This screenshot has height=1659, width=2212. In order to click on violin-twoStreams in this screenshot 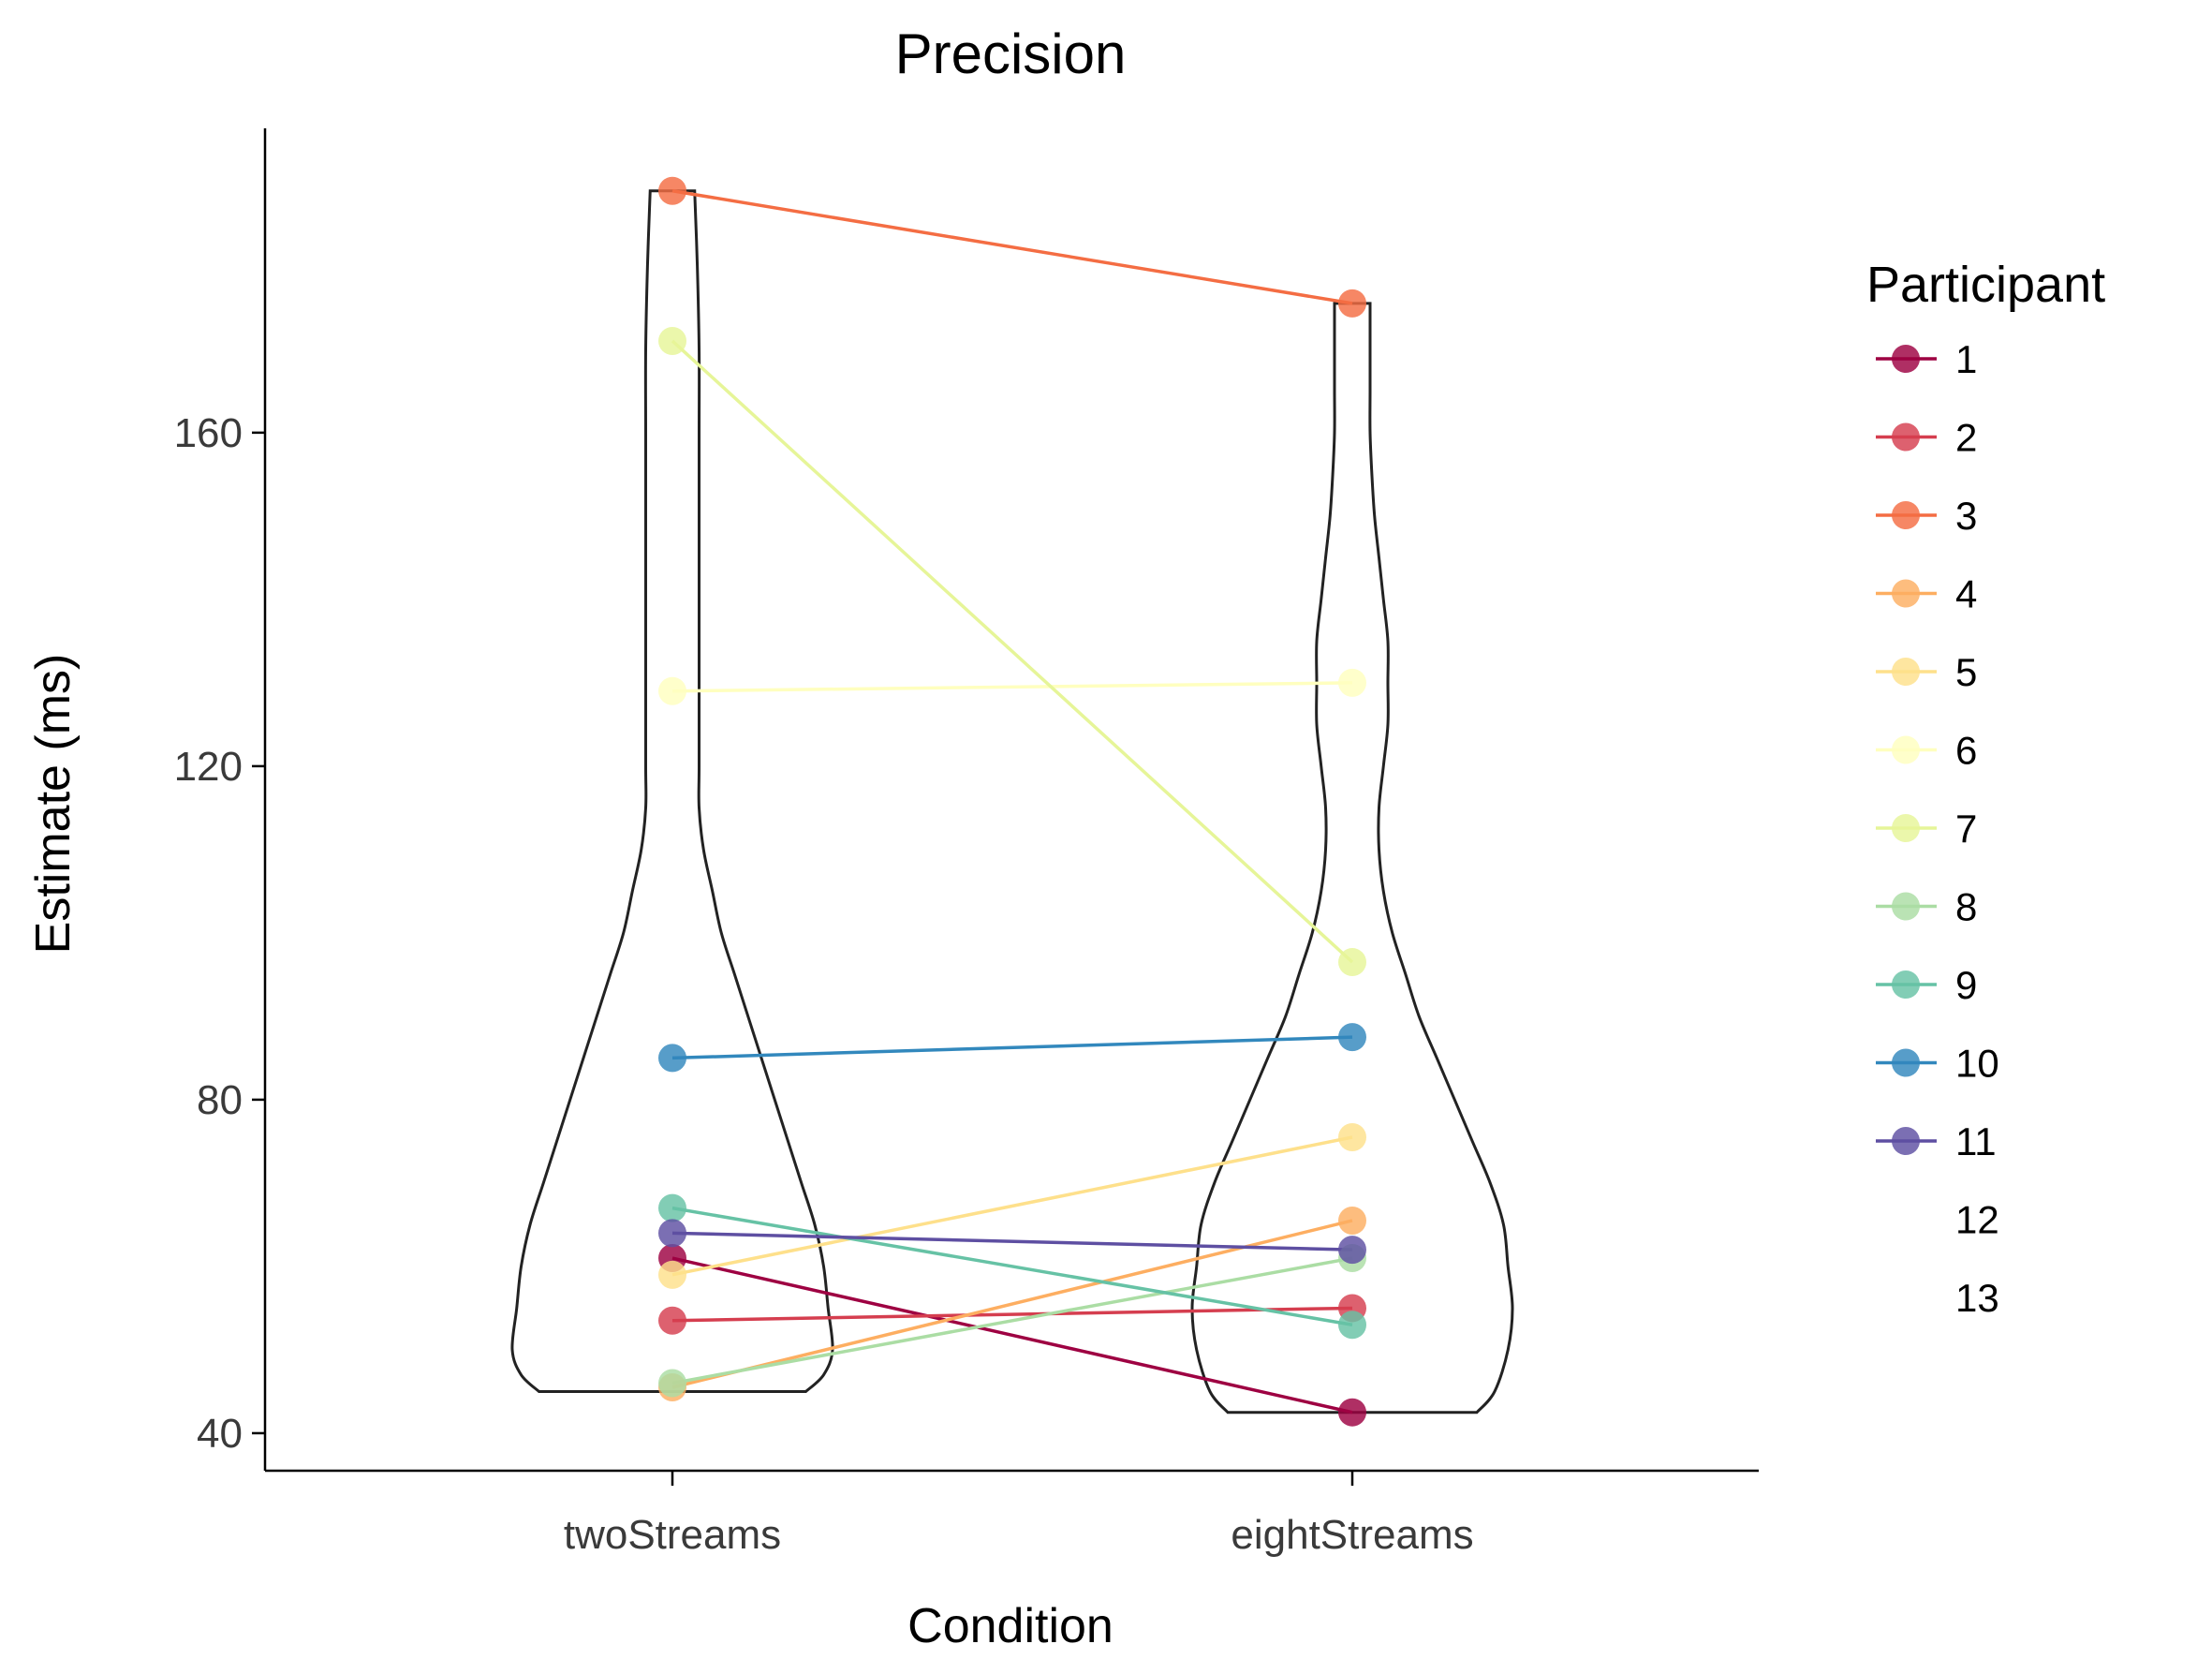, I will do `click(672, 791)`.